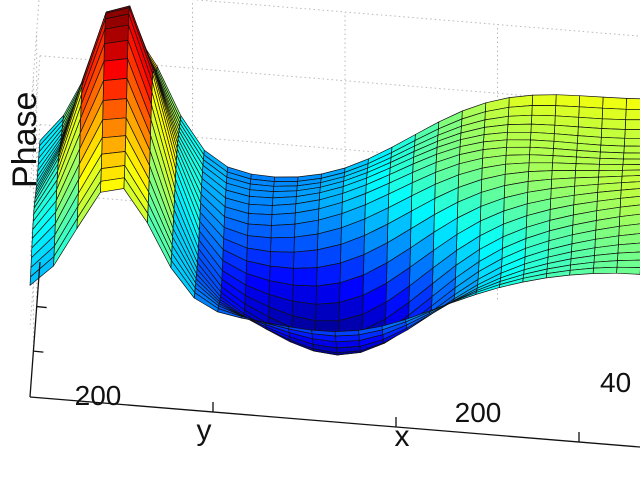 The height and width of the screenshot is (480, 640). I want to click on x-axis-label: x, so click(402, 436).